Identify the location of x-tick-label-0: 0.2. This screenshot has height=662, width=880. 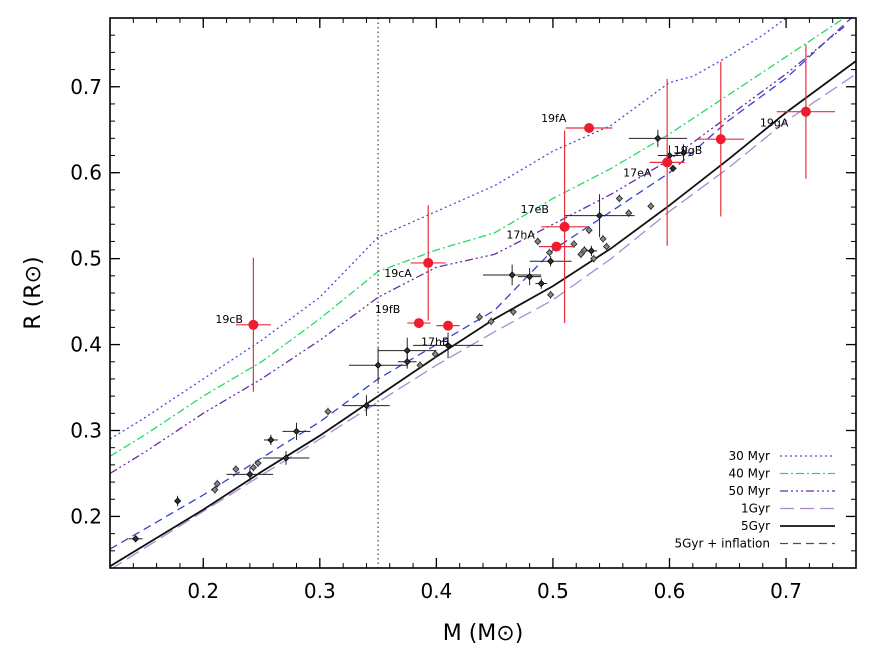
(203, 591).